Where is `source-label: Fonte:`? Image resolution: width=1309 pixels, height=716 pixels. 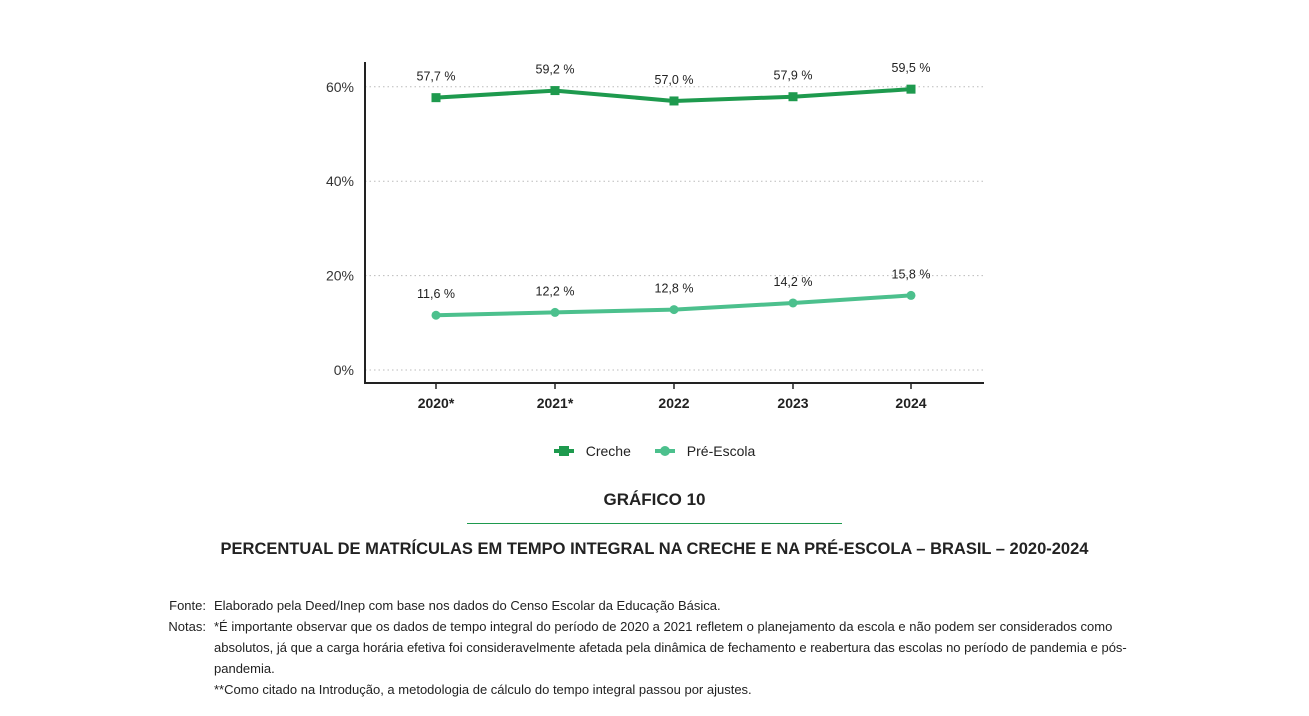
source-label: Fonte: is located at coordinates (187, 605).